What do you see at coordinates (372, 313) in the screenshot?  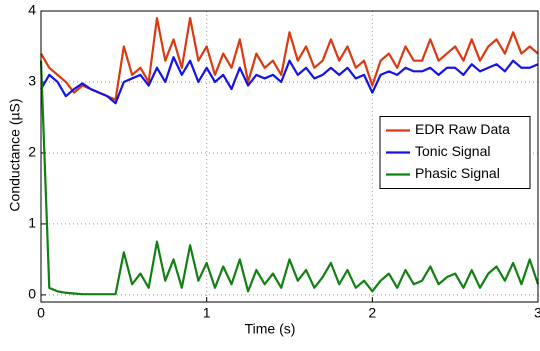 I see `x-tick-label: 2` at bounding box center [372, 313].